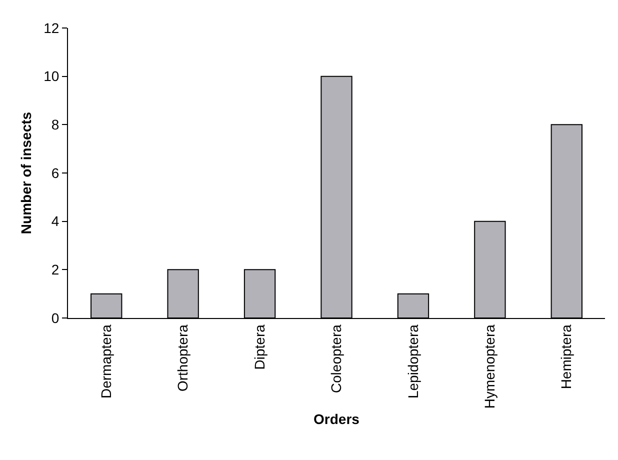 Image resolution: width=618 pixels, height=460 pixels. What do you see at coordinates (489, 366) in the screenshot?
I see `x-tick-label: Hymenoptera` at bounding box center [489, 366].